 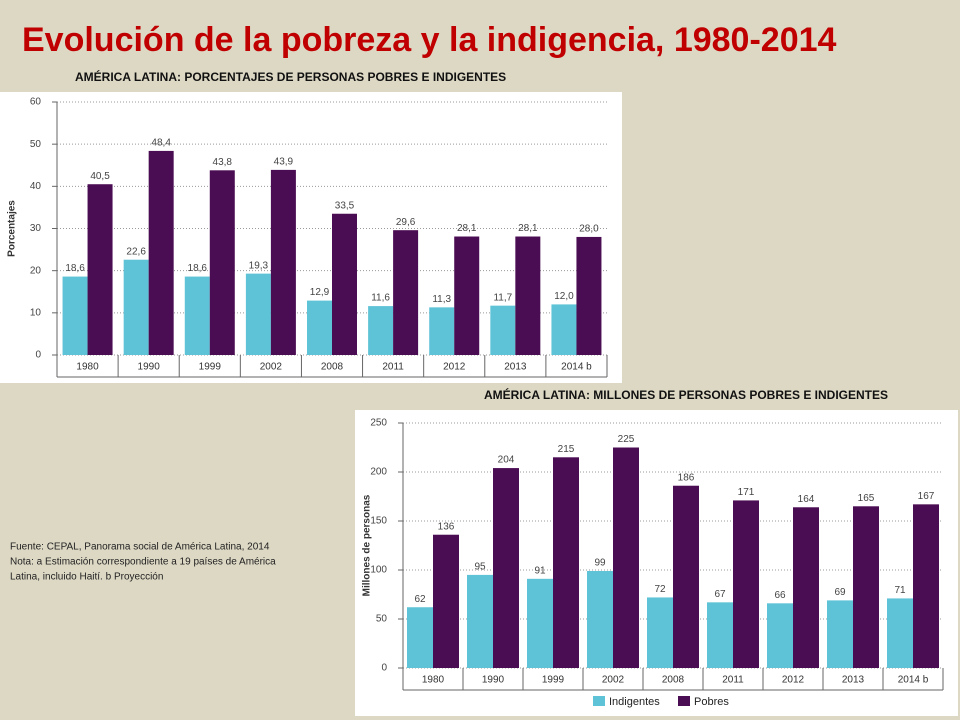 I want to click on data-label: 171, so click(x=746, y=492).